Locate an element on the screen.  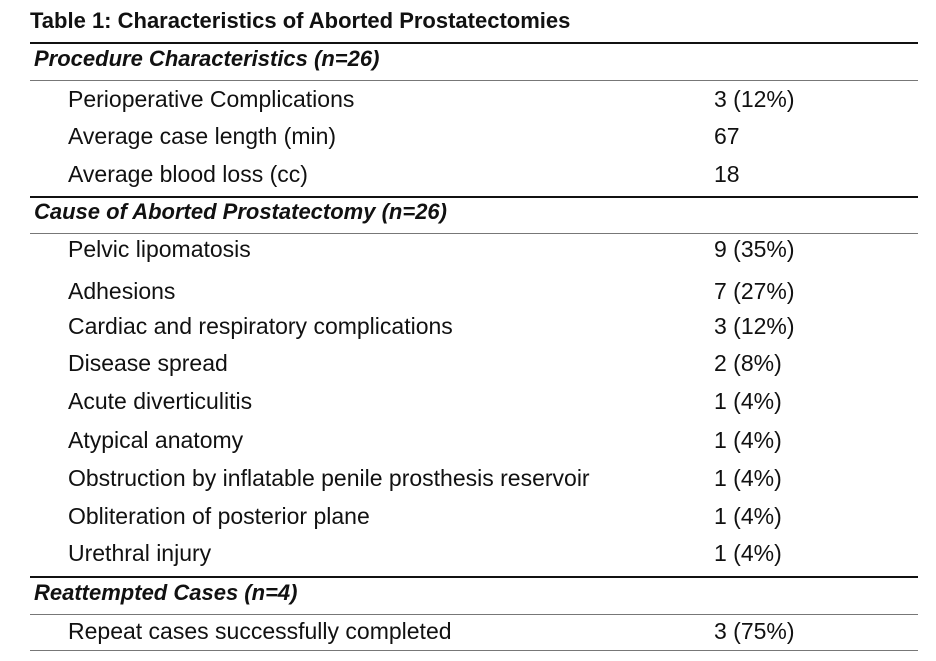
row-value: 3 (75%) is located at coordinates (754, 631).